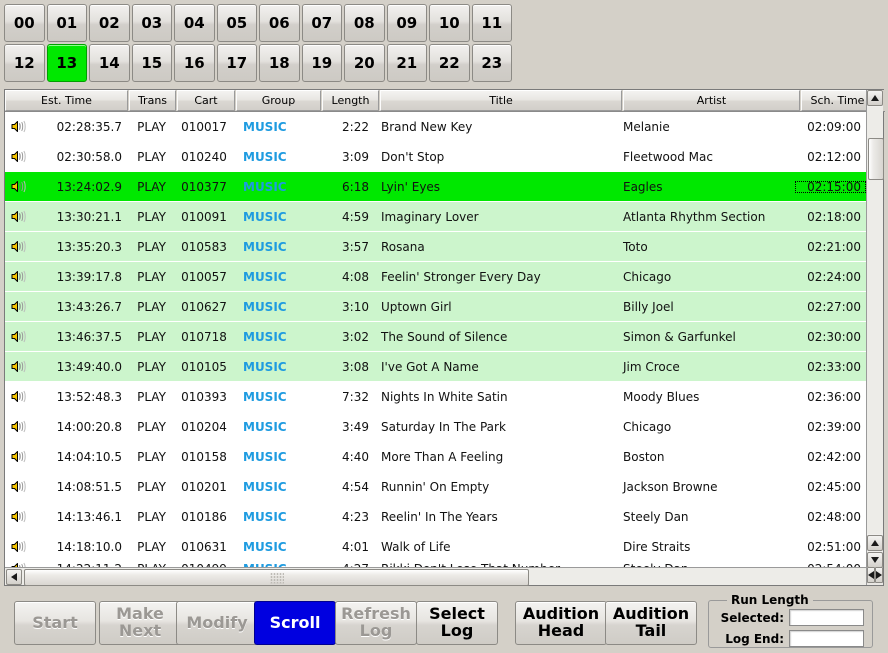  Describe the element at coordinates (355, 516) in the screenshot. I see `cell-length: 4:23` at that location.